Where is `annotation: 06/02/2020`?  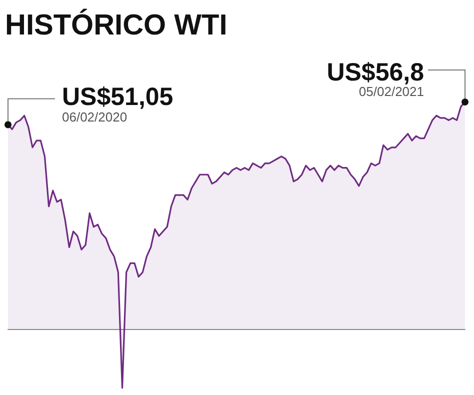
annotation: 06/02/2020 is located at coordinates (95, 117).